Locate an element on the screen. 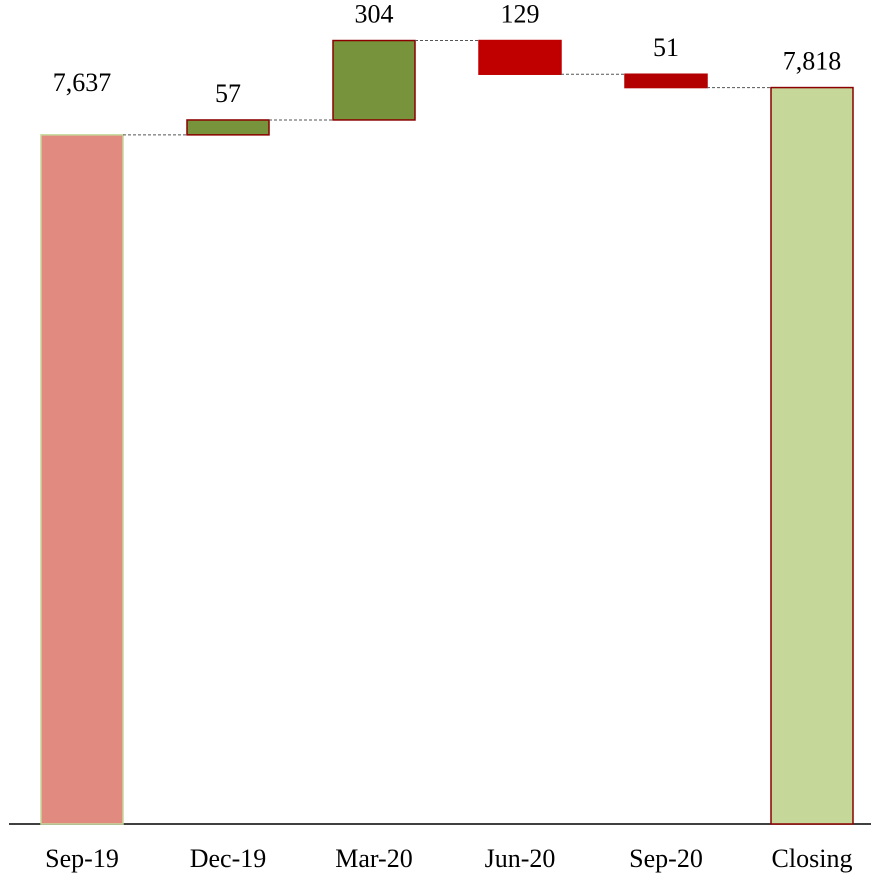 The height and width of the screenshot is (874, 871). x-tick-label: Sep-20 is located at coordinates (666, 858).